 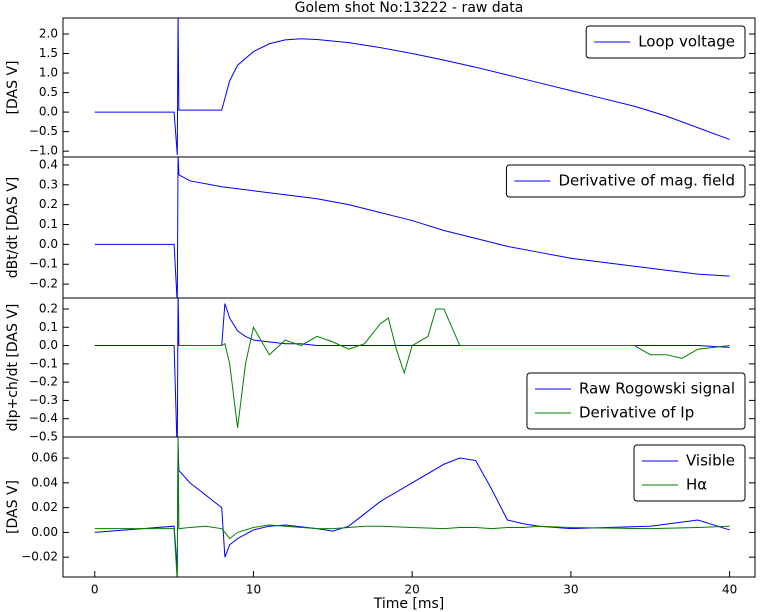 What do you see at coordinates (44, 482) in the screenshot?
I see `y-tick-label: 0.04` at bounding box center [44, 482].